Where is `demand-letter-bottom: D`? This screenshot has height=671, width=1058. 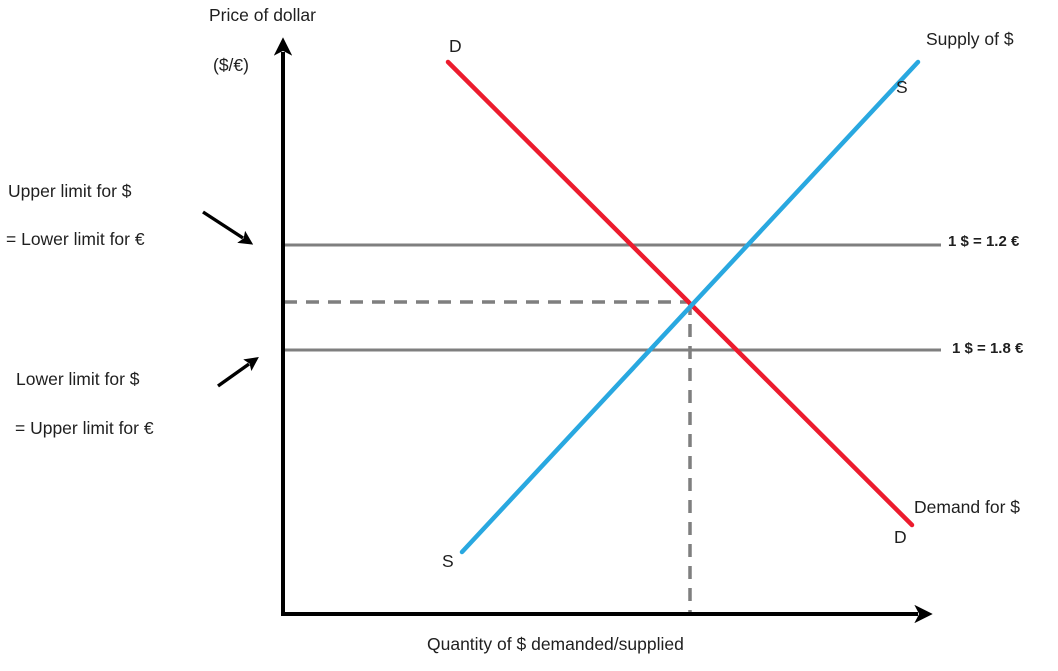 demand-letter-bottom: D is located at coordinates (900, 537).